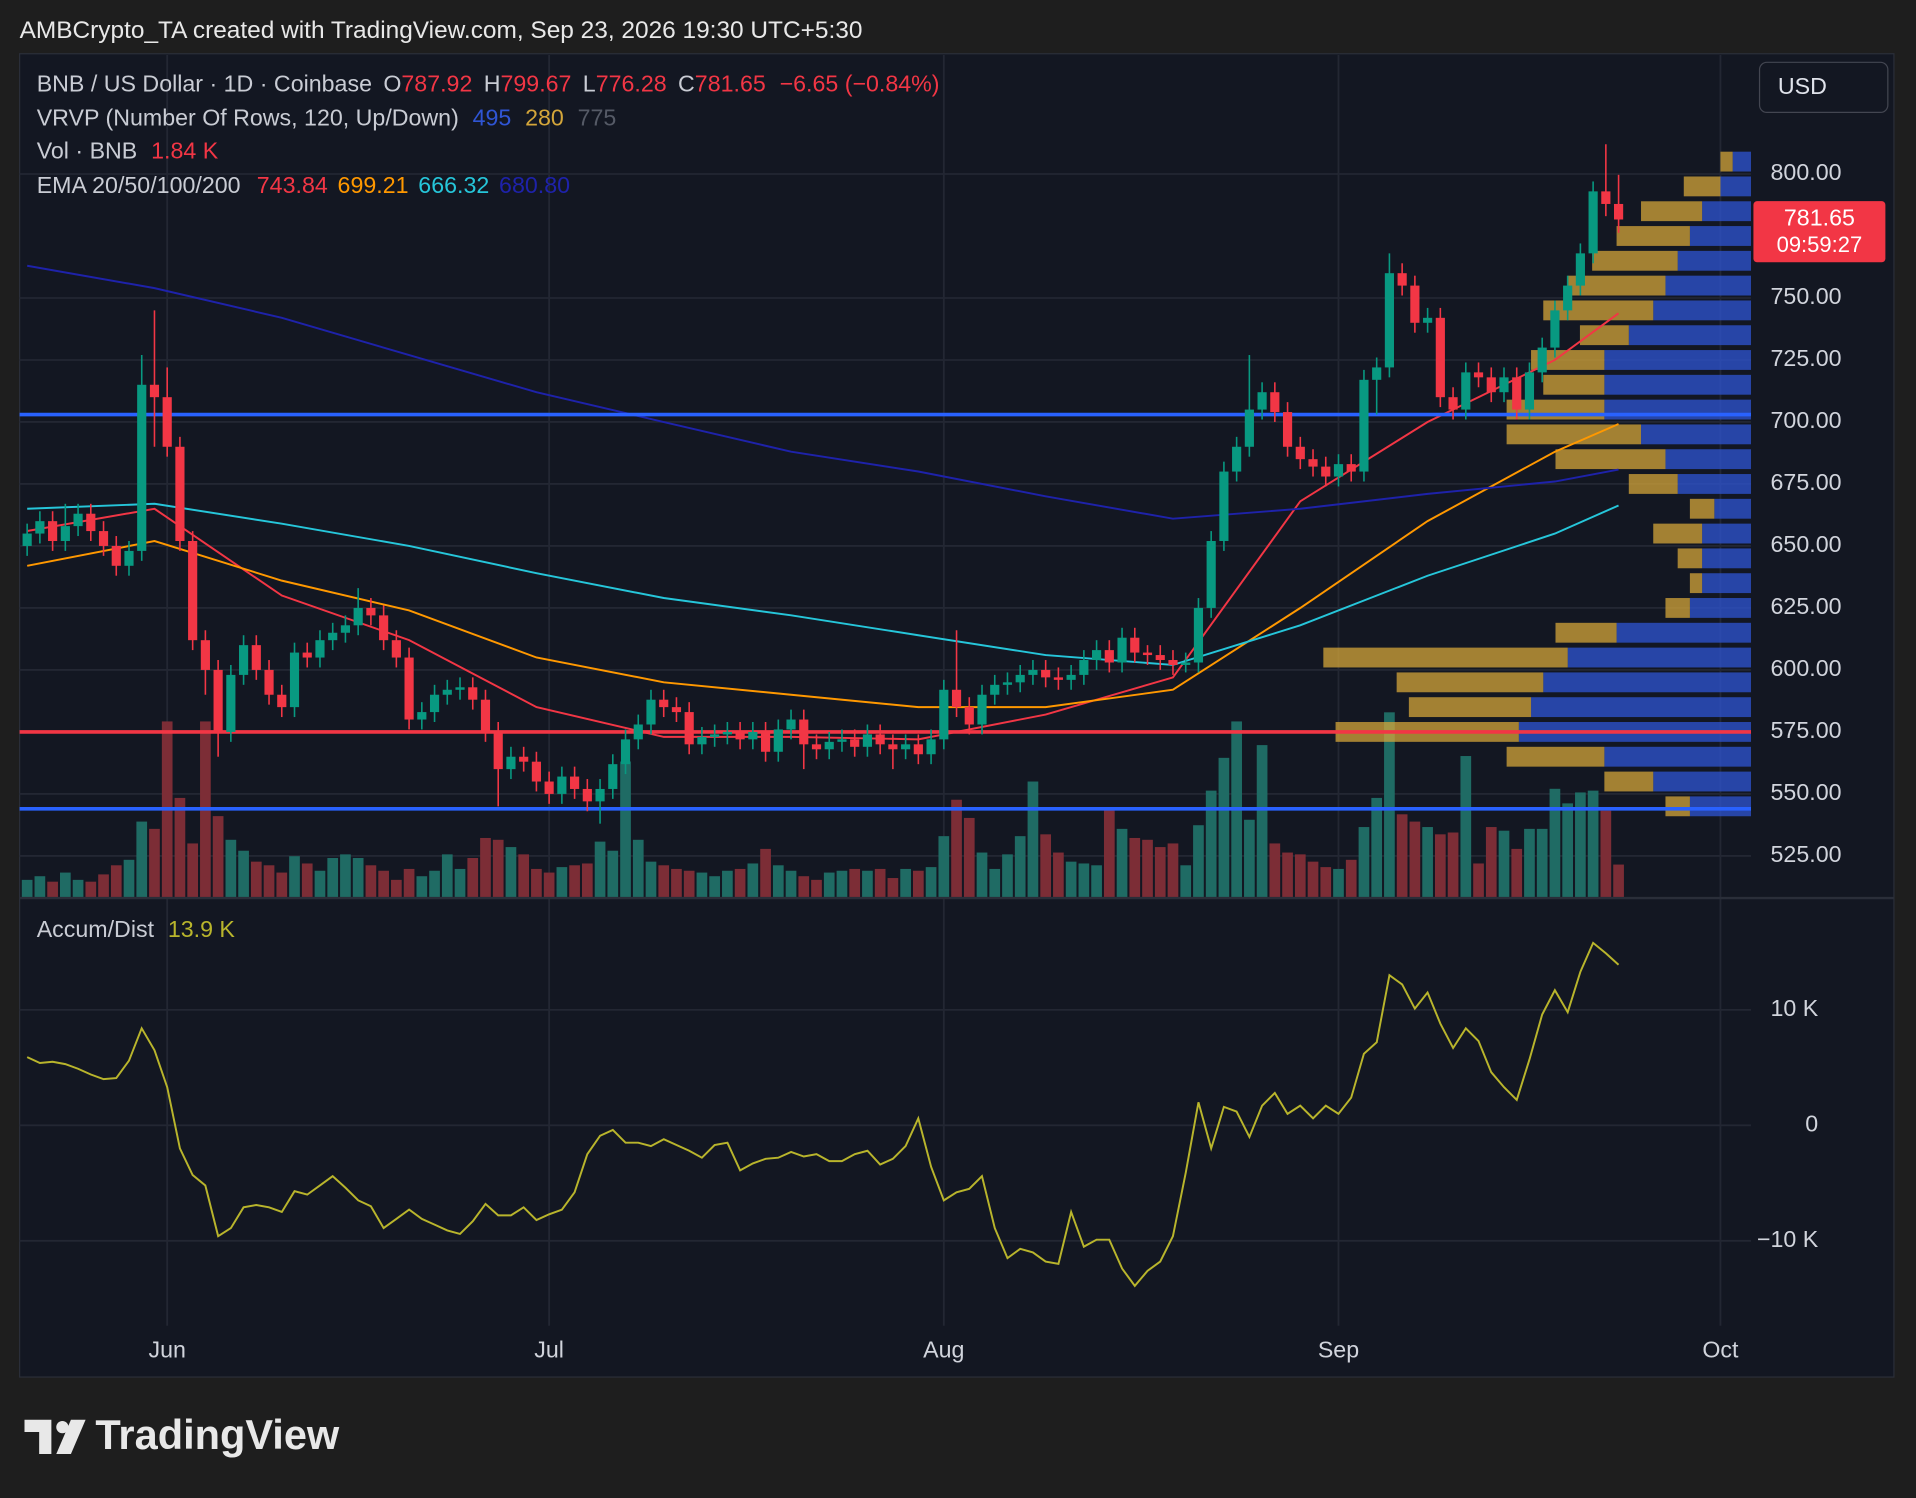  Describe the element at coordinates (128, 151) in the screenshot. I see `legend-volume: Vol · BNB 1.84 K` at that location.